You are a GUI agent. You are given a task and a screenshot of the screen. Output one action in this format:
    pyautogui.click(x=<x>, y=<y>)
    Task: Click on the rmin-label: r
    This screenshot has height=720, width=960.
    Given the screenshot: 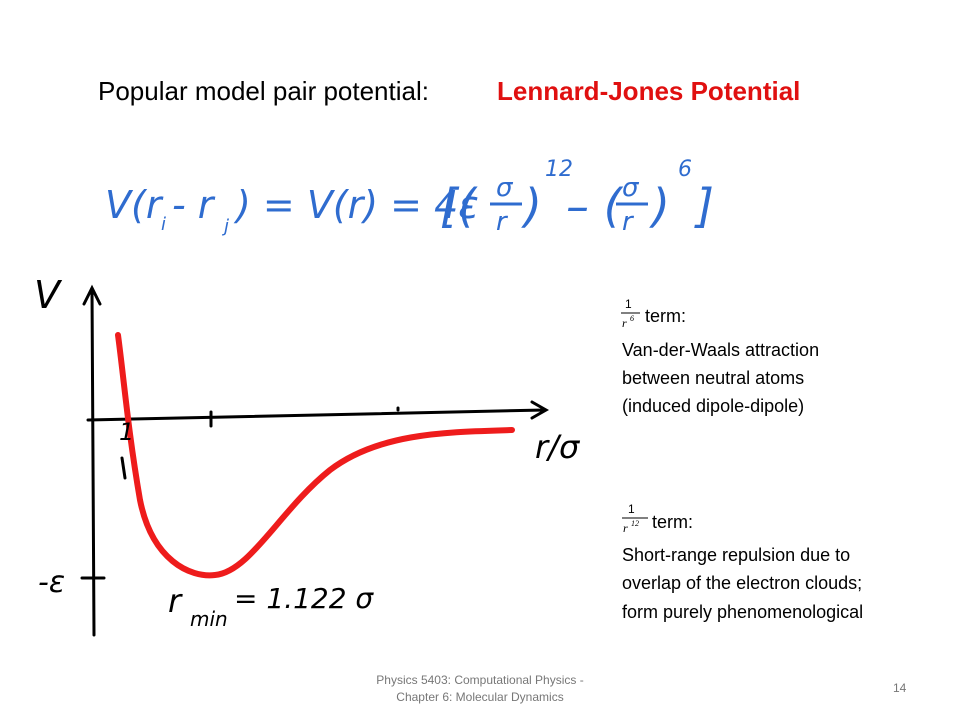 What is the action you would take?
    pyautogui.click(x=175, y=601)
    